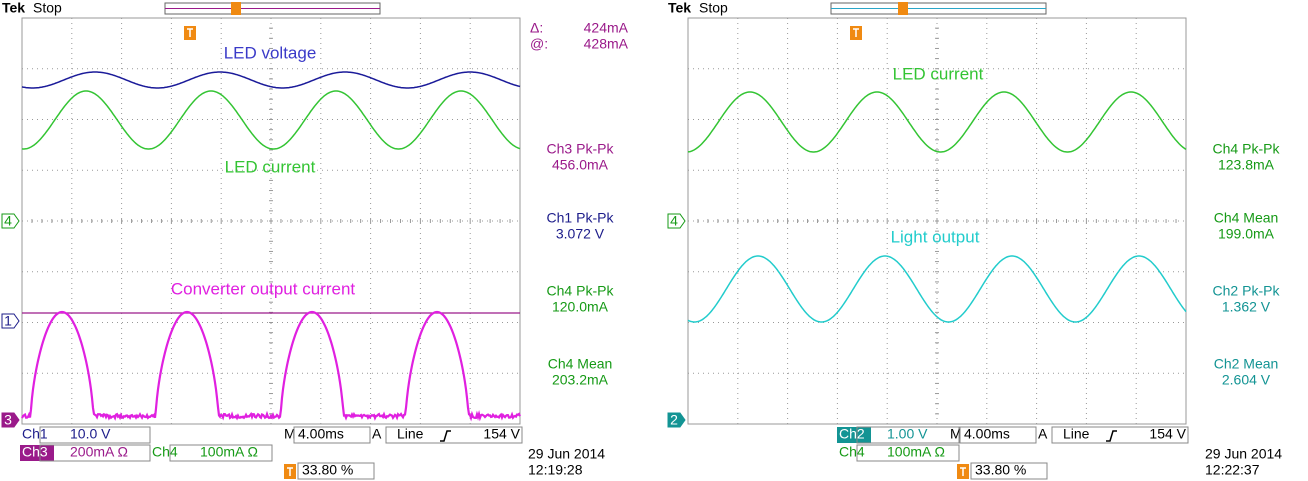 This screenshot has width=1308, height=481. Describe the element at coordinates (1246, 234) in the screenshot. I see `measurement-value: 199.0mA` at that location.